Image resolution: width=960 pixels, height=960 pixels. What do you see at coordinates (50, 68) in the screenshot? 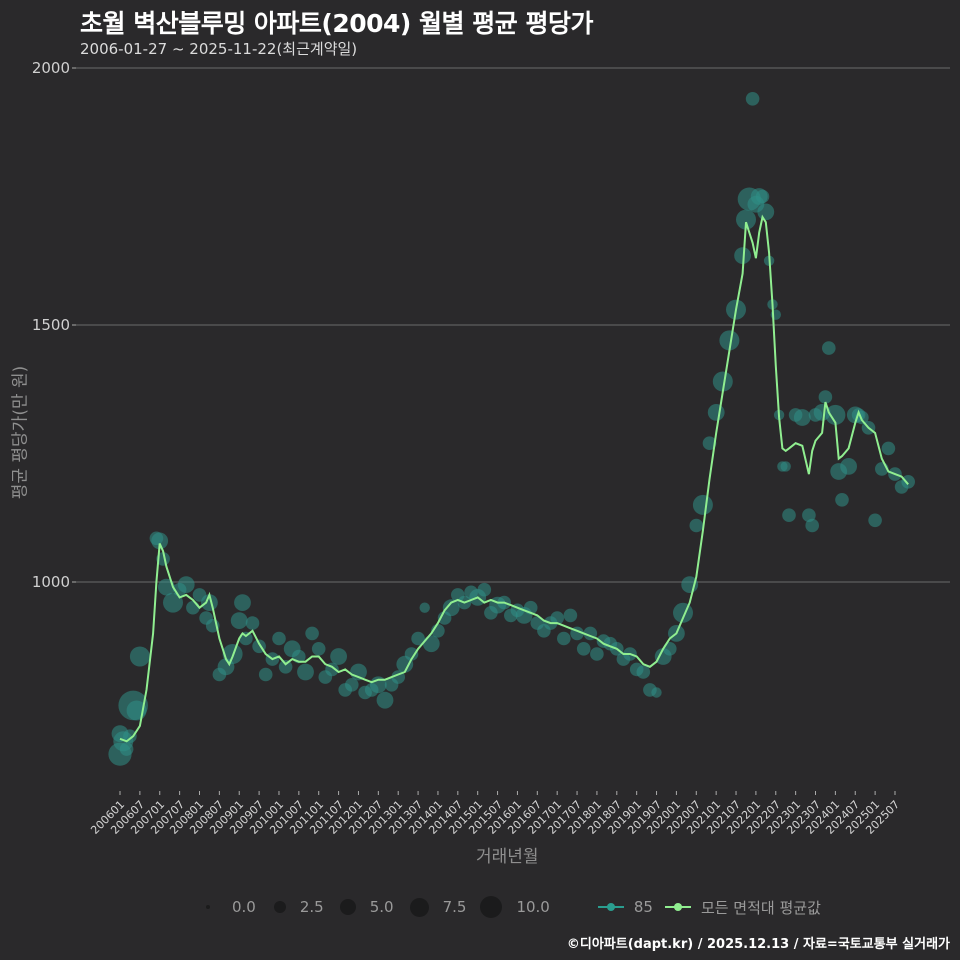
I see `y-tick-2000: 2000` at bounding box center [50, 68].